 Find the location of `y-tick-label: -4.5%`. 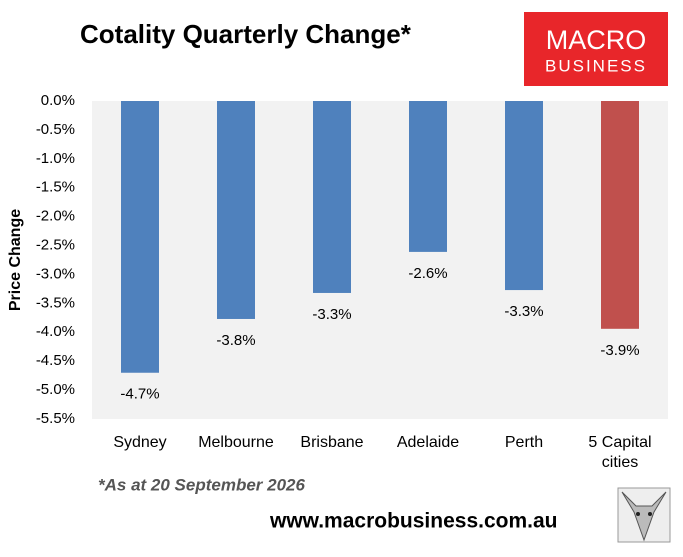

y-tick-label: -4.5% is located at coordinates (55, 360).